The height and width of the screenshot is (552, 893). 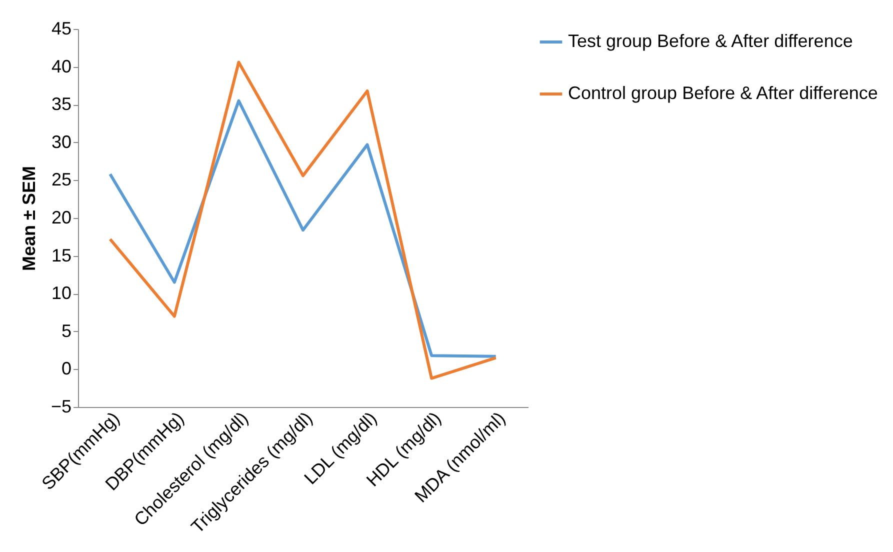 I want to click on y-tick-label: 5, so click(x=66, y=330).